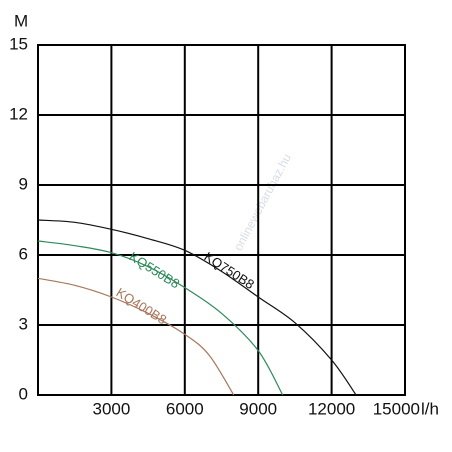  I want to click on y-tick-label: 3, so click(23, 323).